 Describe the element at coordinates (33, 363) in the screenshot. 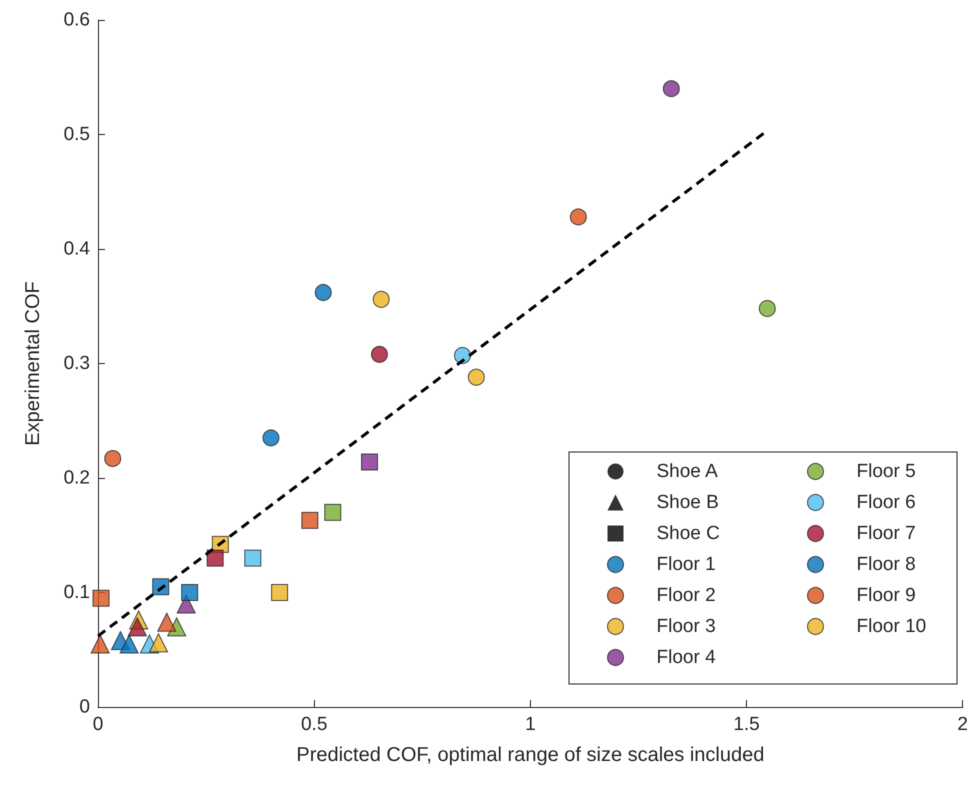

I see `y-axis-title: Experimental COF` at that location.